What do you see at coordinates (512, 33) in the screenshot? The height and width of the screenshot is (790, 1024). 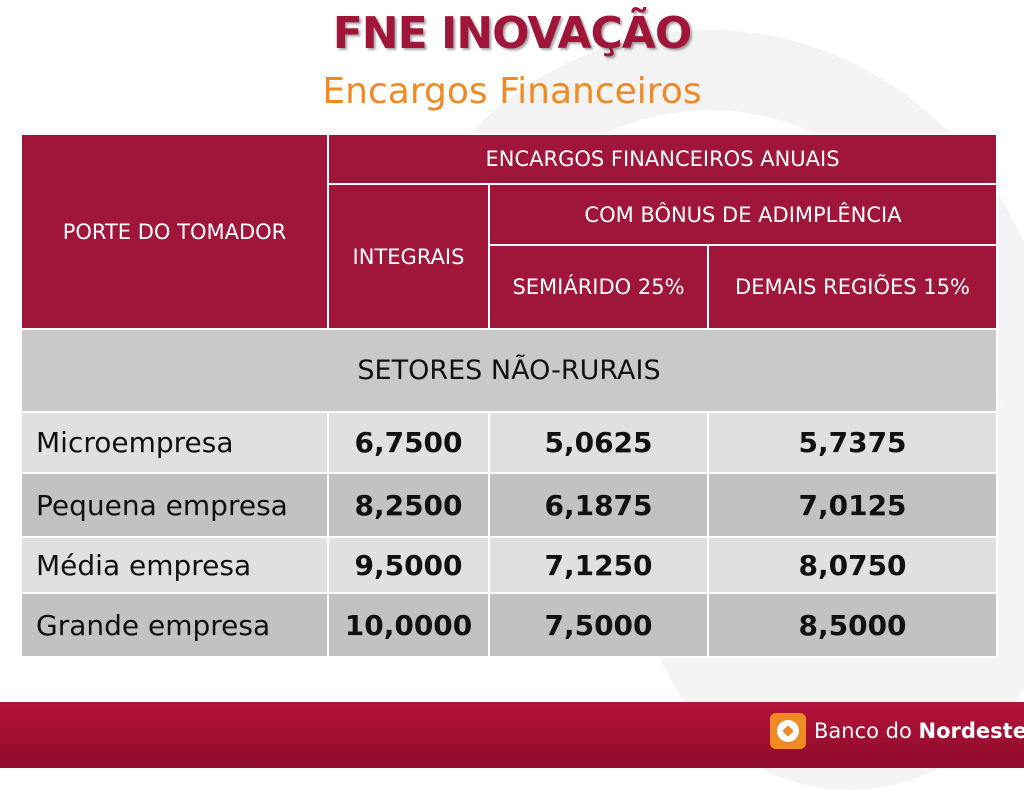 I see `slide-title: FNE INOVAÇÃO` at bounding box center [512, 33].